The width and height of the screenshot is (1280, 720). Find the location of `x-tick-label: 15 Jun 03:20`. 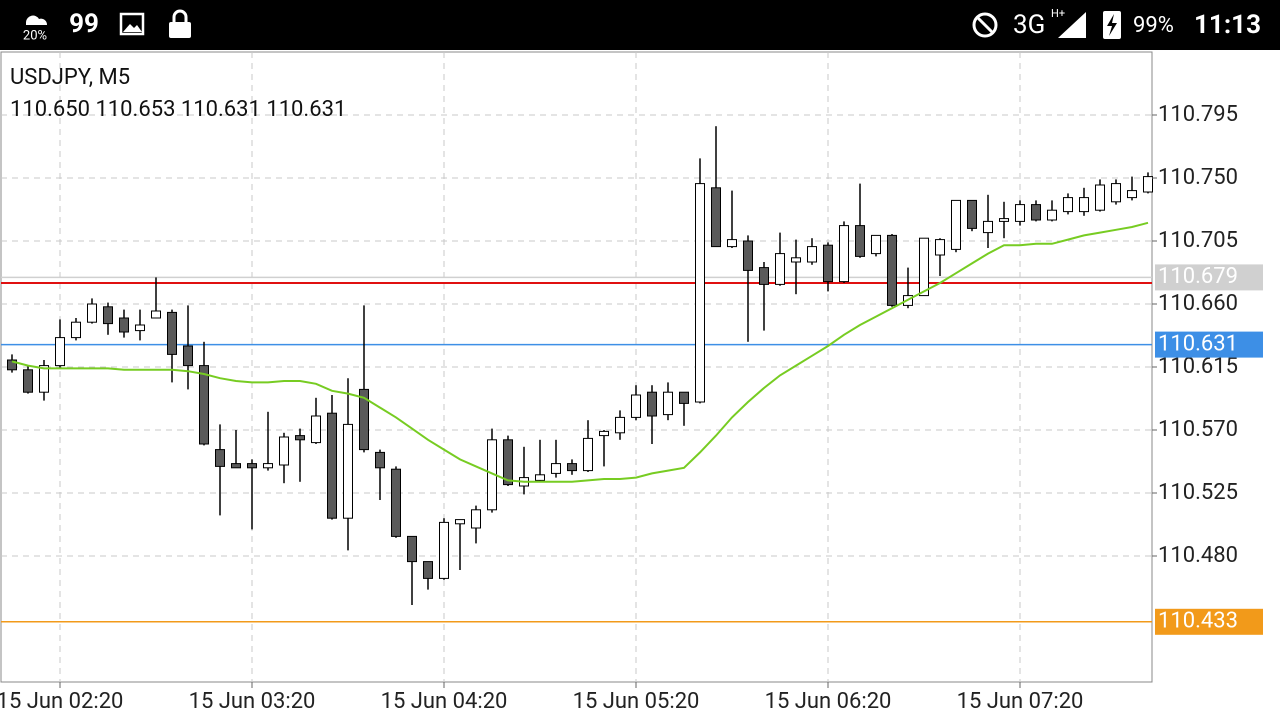

x-tick-label: 15 Jun 03:20 is located at coordinates (252, 701).